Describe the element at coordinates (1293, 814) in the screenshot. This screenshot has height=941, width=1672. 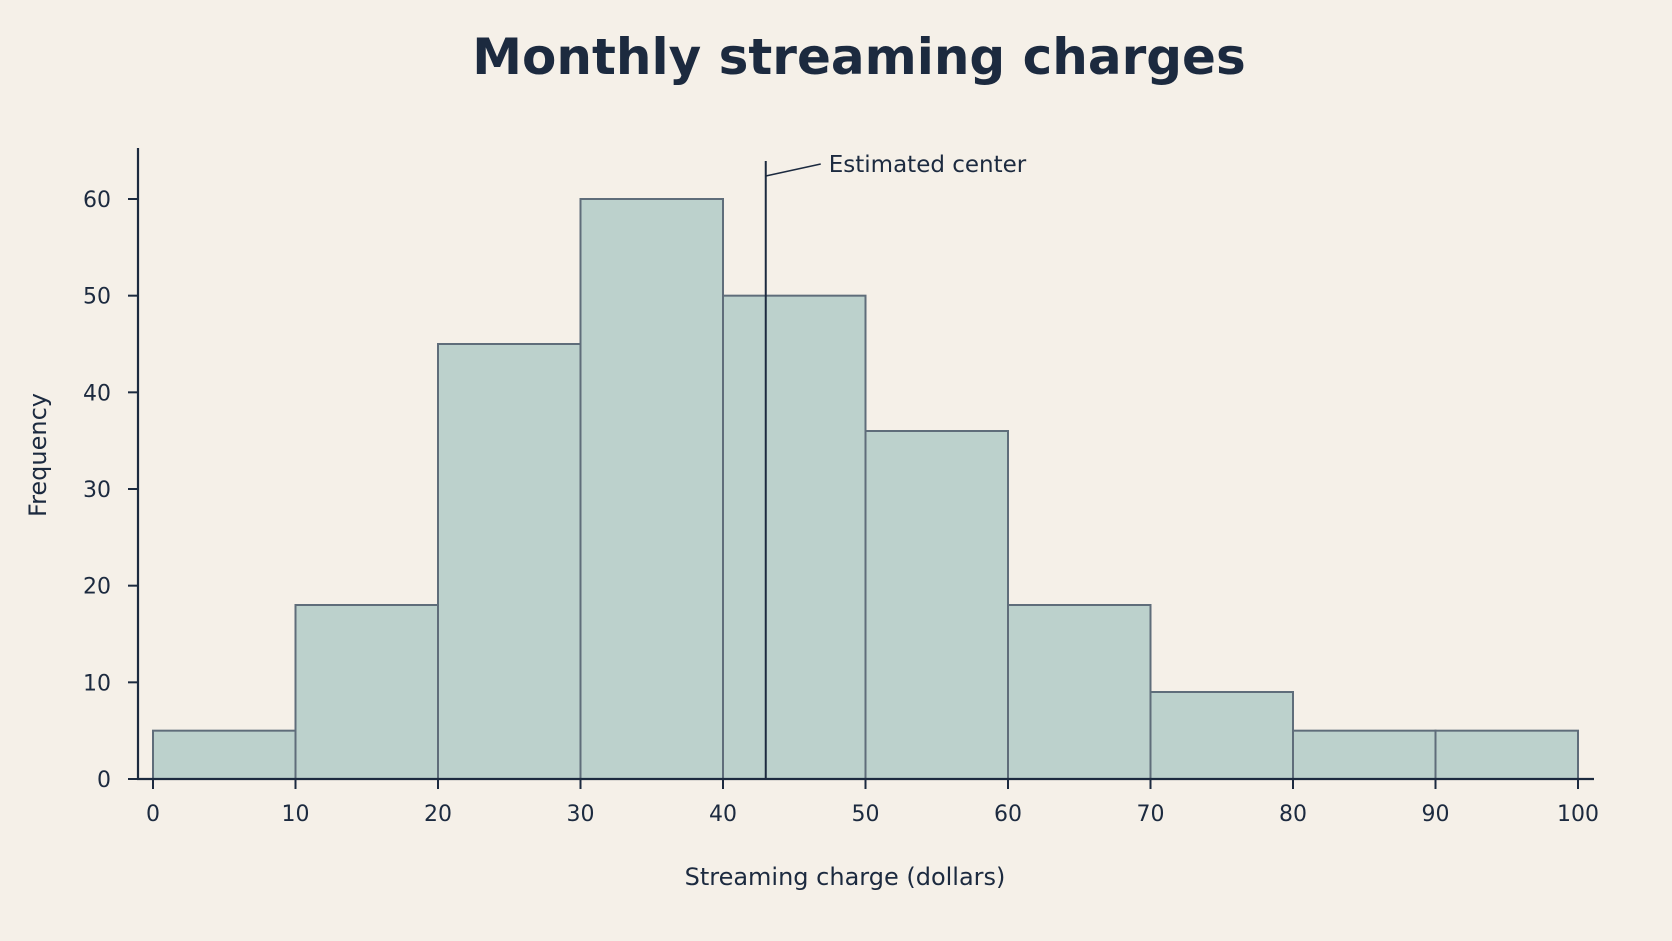
I see `x-tick-label-80: 80` at that location.